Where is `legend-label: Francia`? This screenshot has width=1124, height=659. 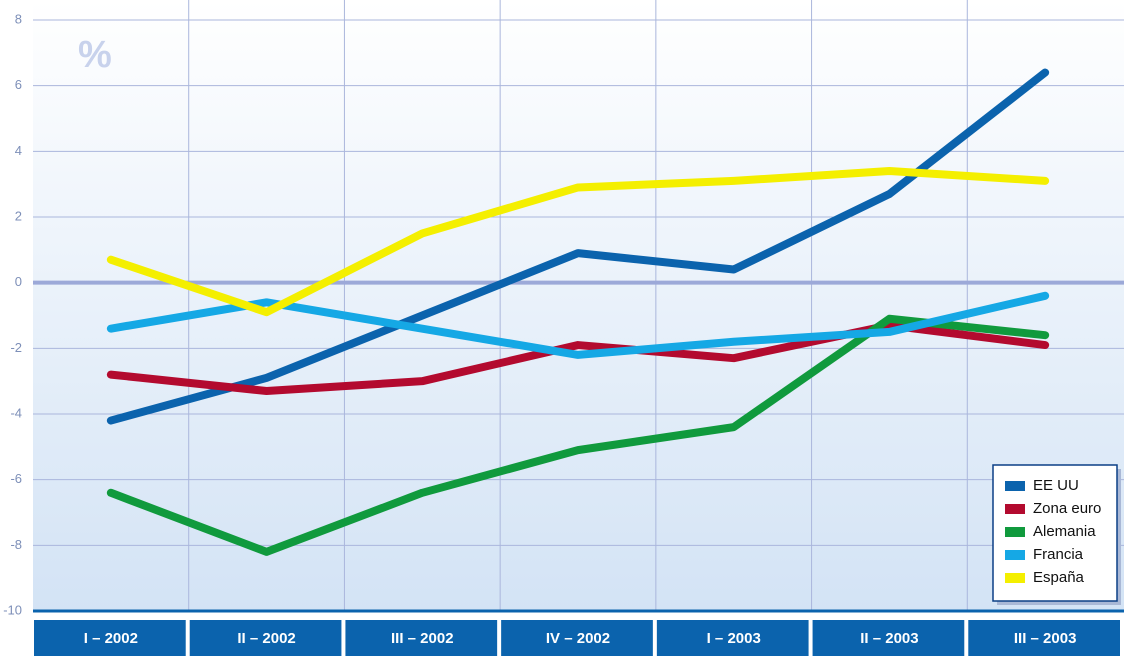
legend-label: Francia is located at coordinates (1058, 554).